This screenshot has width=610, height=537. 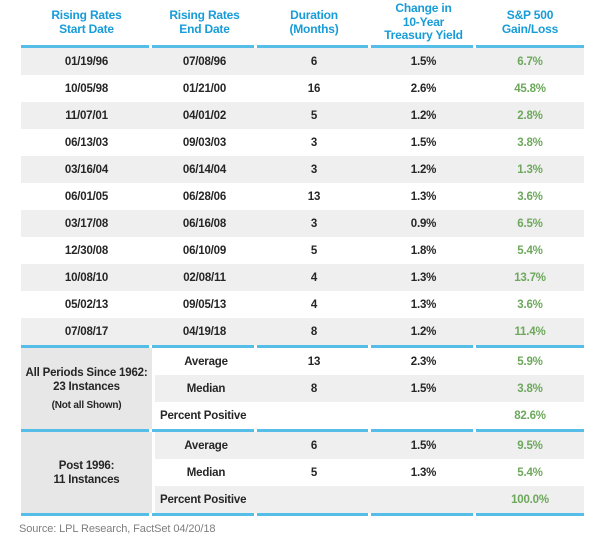 I want to click on col-header-treasury-yield-change: Change in 10-Year Treasury Yield, so click(x=423, y=22).